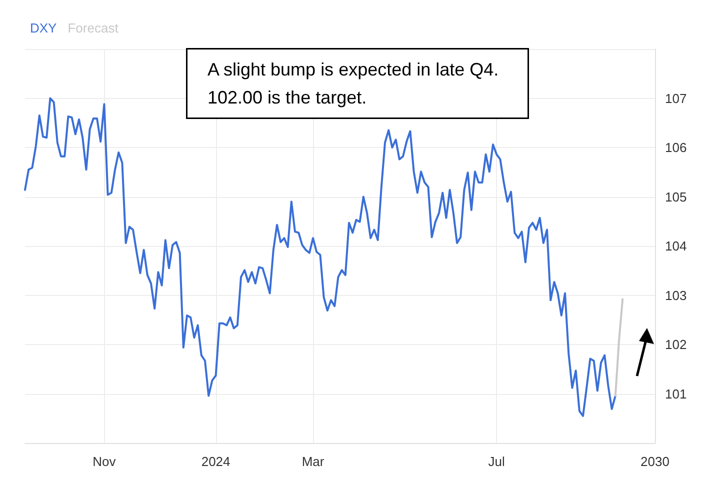 The image size is (705, 496). Describe the element at coordinates (44, 28) in the screenshot. I see `text: DXY` at that location.